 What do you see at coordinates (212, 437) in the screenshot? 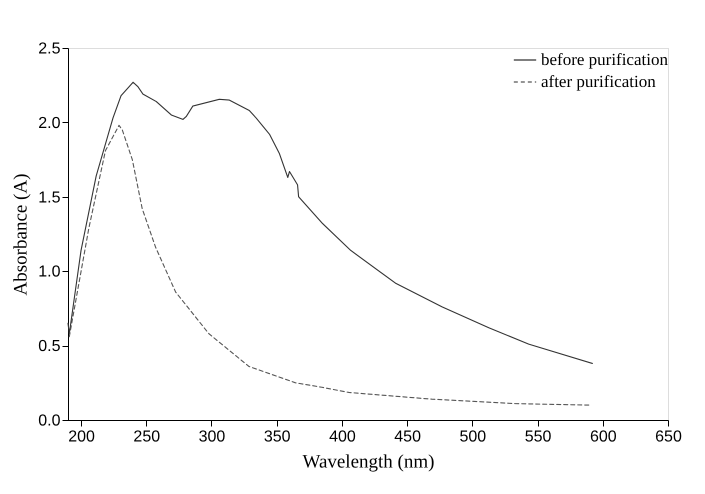
I see `x-tick-label: 300` at bounding box center [212, 437].